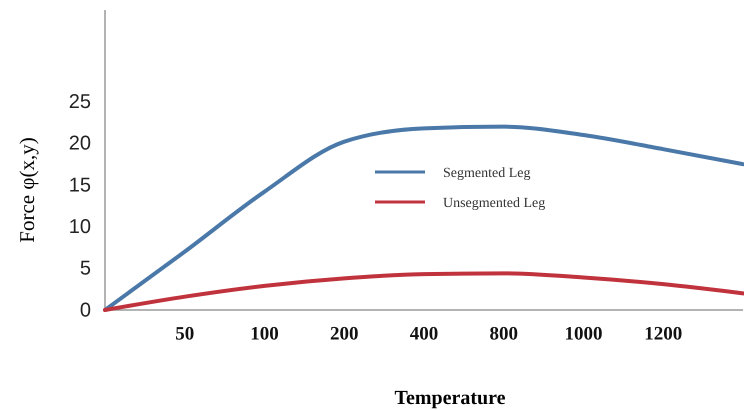  What do you see at coordinates (27, 190) in the screenshot?
I see `y-axis-title: Force φ(x,y)` at bounding box center [27, 190].